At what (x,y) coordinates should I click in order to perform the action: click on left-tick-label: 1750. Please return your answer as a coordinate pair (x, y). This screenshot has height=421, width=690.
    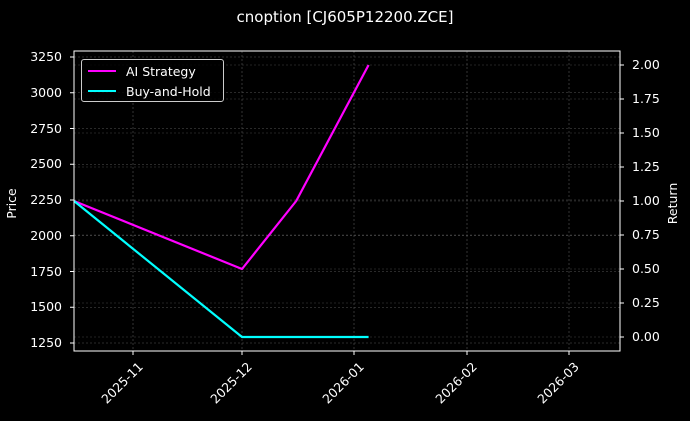
    Looking at the image, I should click on (46, 271).